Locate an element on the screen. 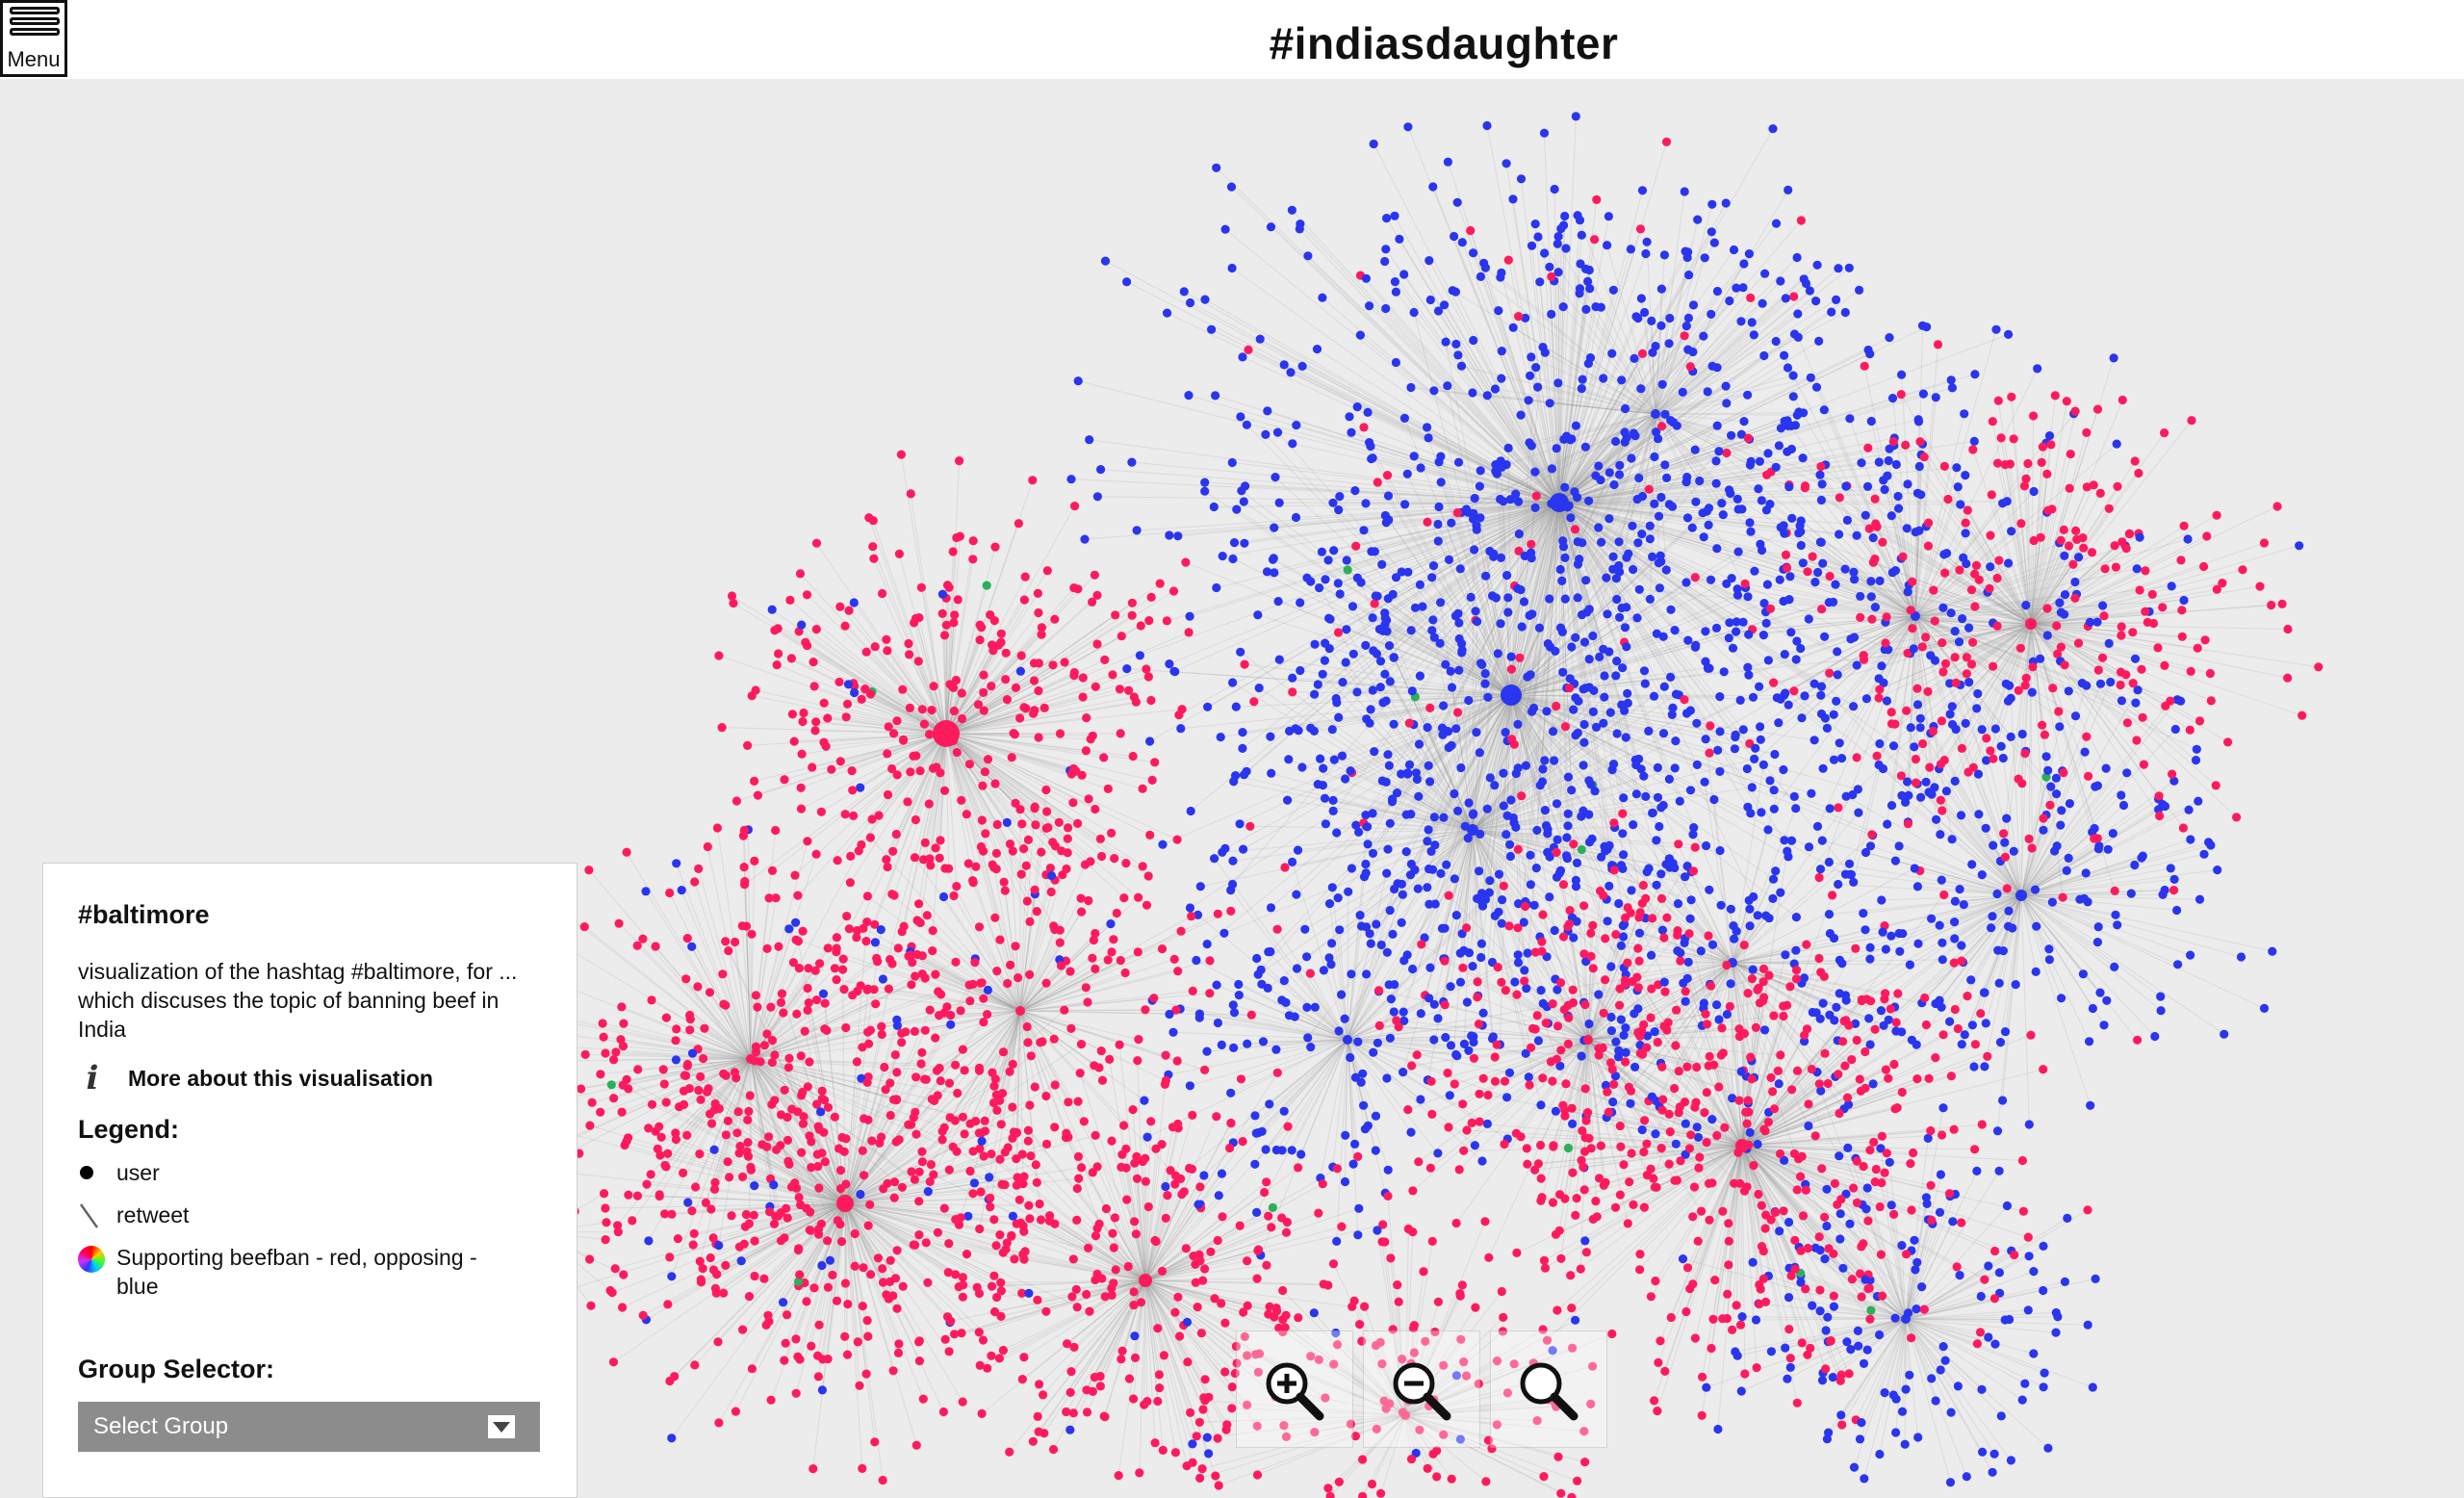 Image resolution: width=2464 pixels, height=1498 pixels. hamburger-icon is located at coordinates (35, 23).